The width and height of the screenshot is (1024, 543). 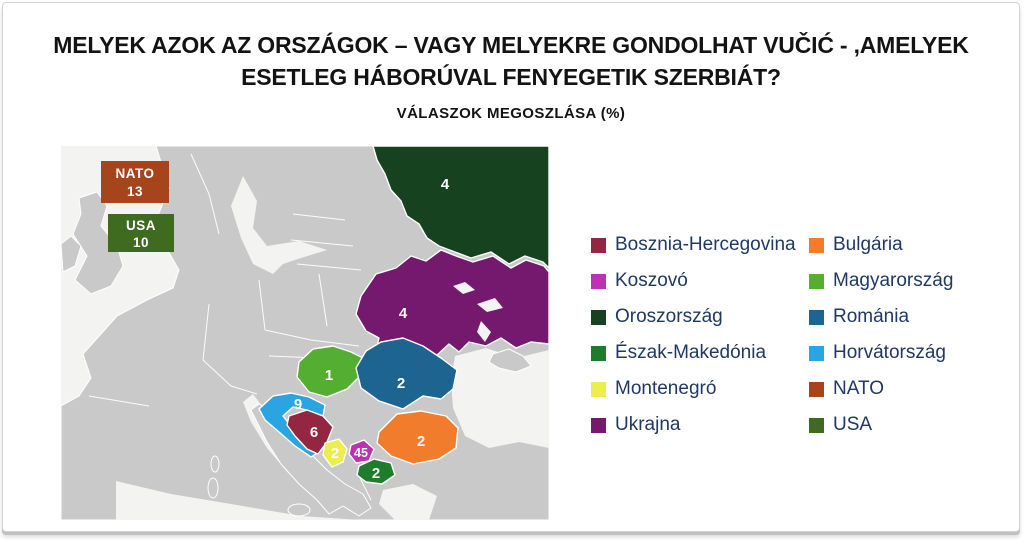 I want to click on map-value-hungary: 1, so click(x=329, y=375).